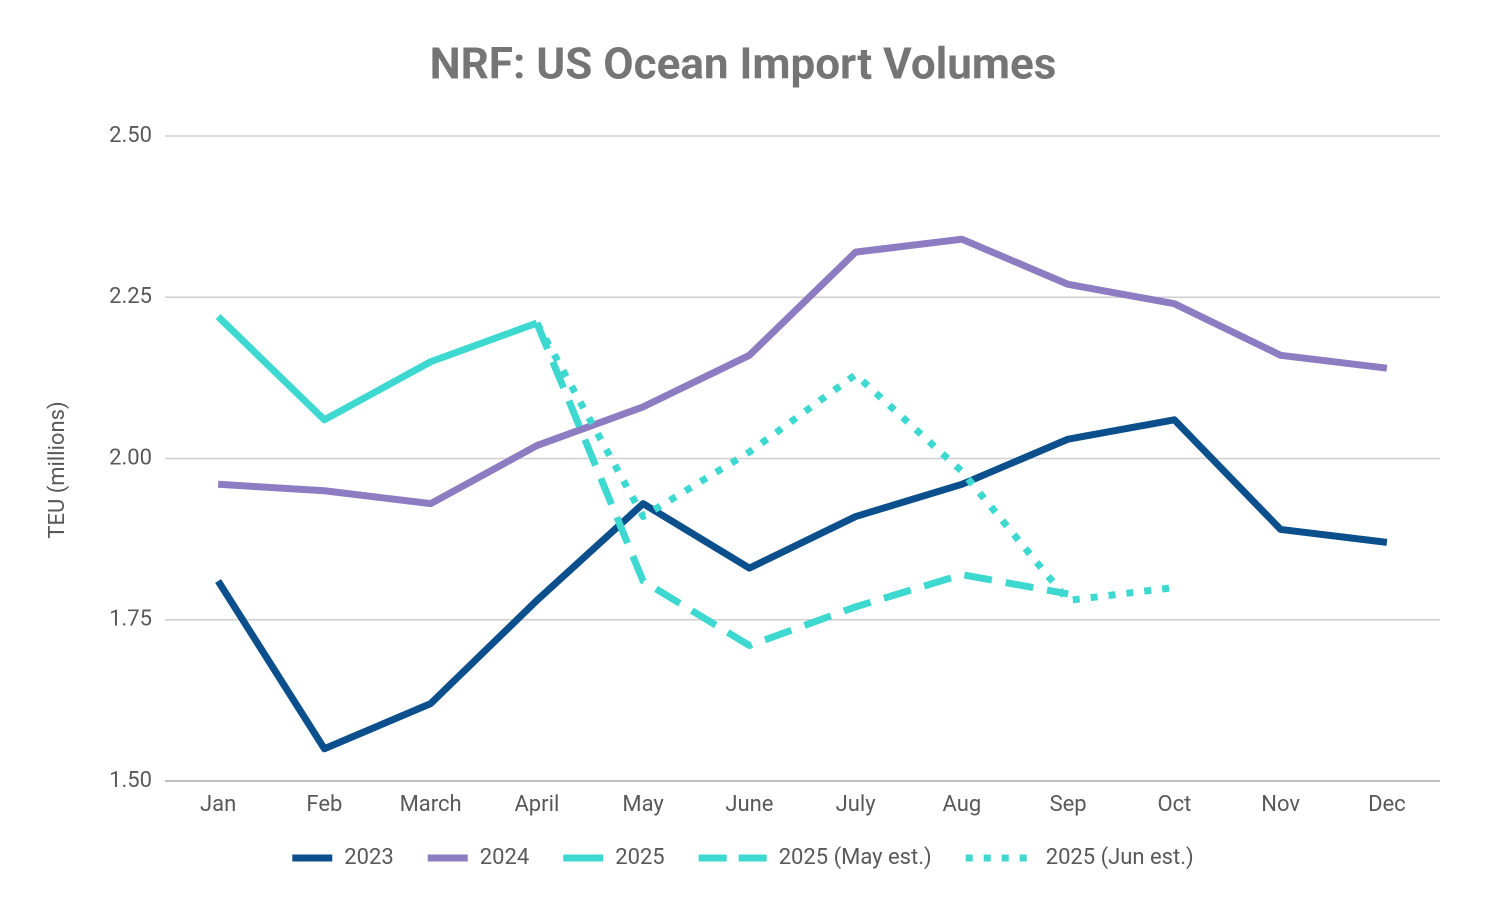 The image size is (1486, 918). I want to click on x-tick-label: Sep, so click(1068, 804).